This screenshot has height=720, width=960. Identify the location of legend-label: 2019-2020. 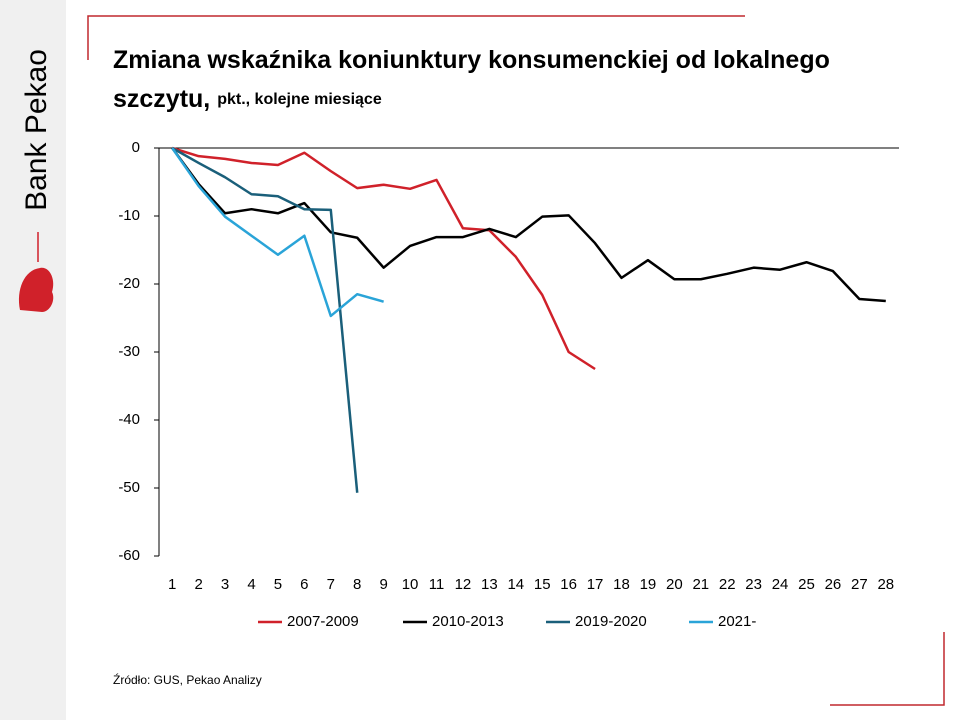
(611, 621).